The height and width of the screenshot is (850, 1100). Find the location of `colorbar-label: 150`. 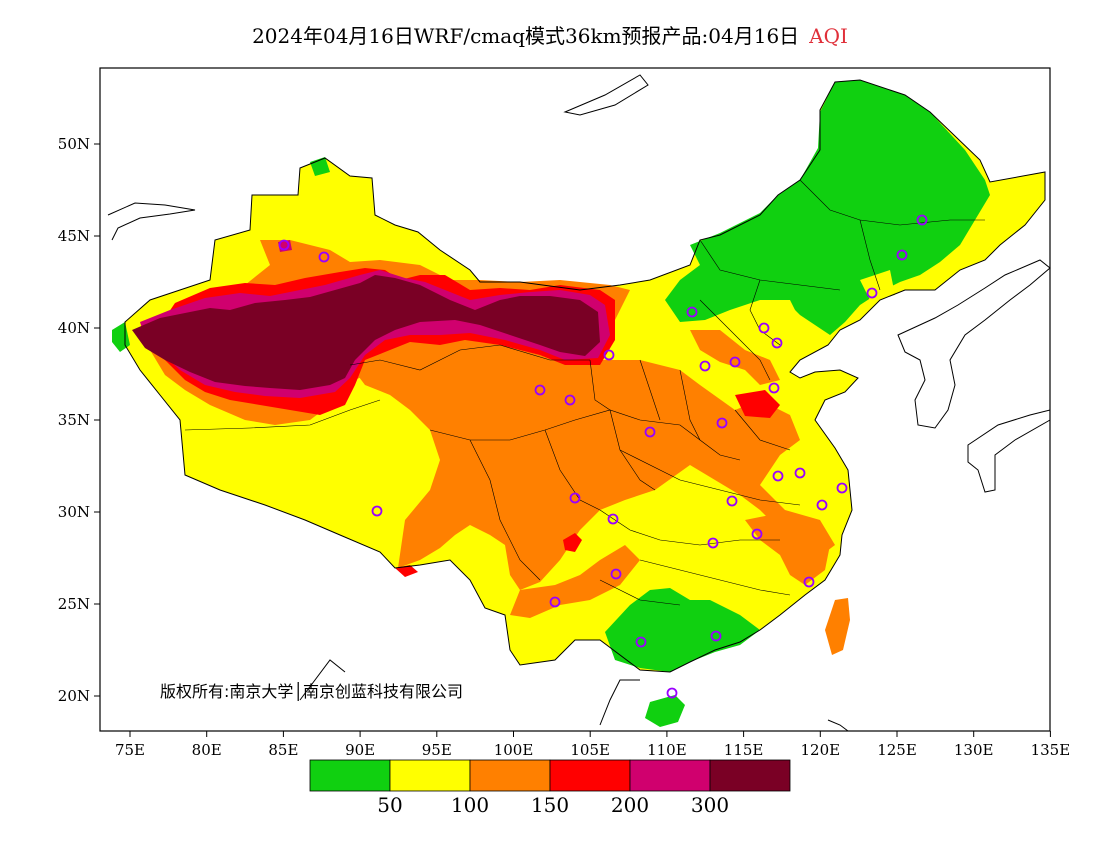

colorbar-label: 150 is located at coordinates (550, 805).